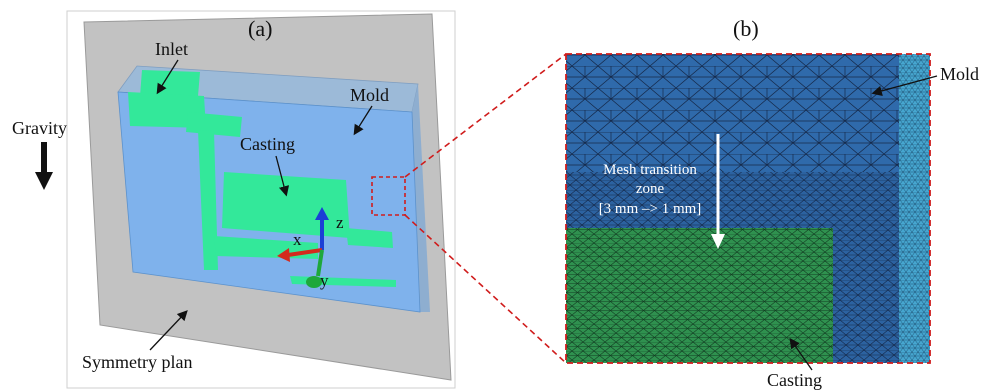 The image size is (1001, 391). I want to click on casting-shape, so click(262, 178).